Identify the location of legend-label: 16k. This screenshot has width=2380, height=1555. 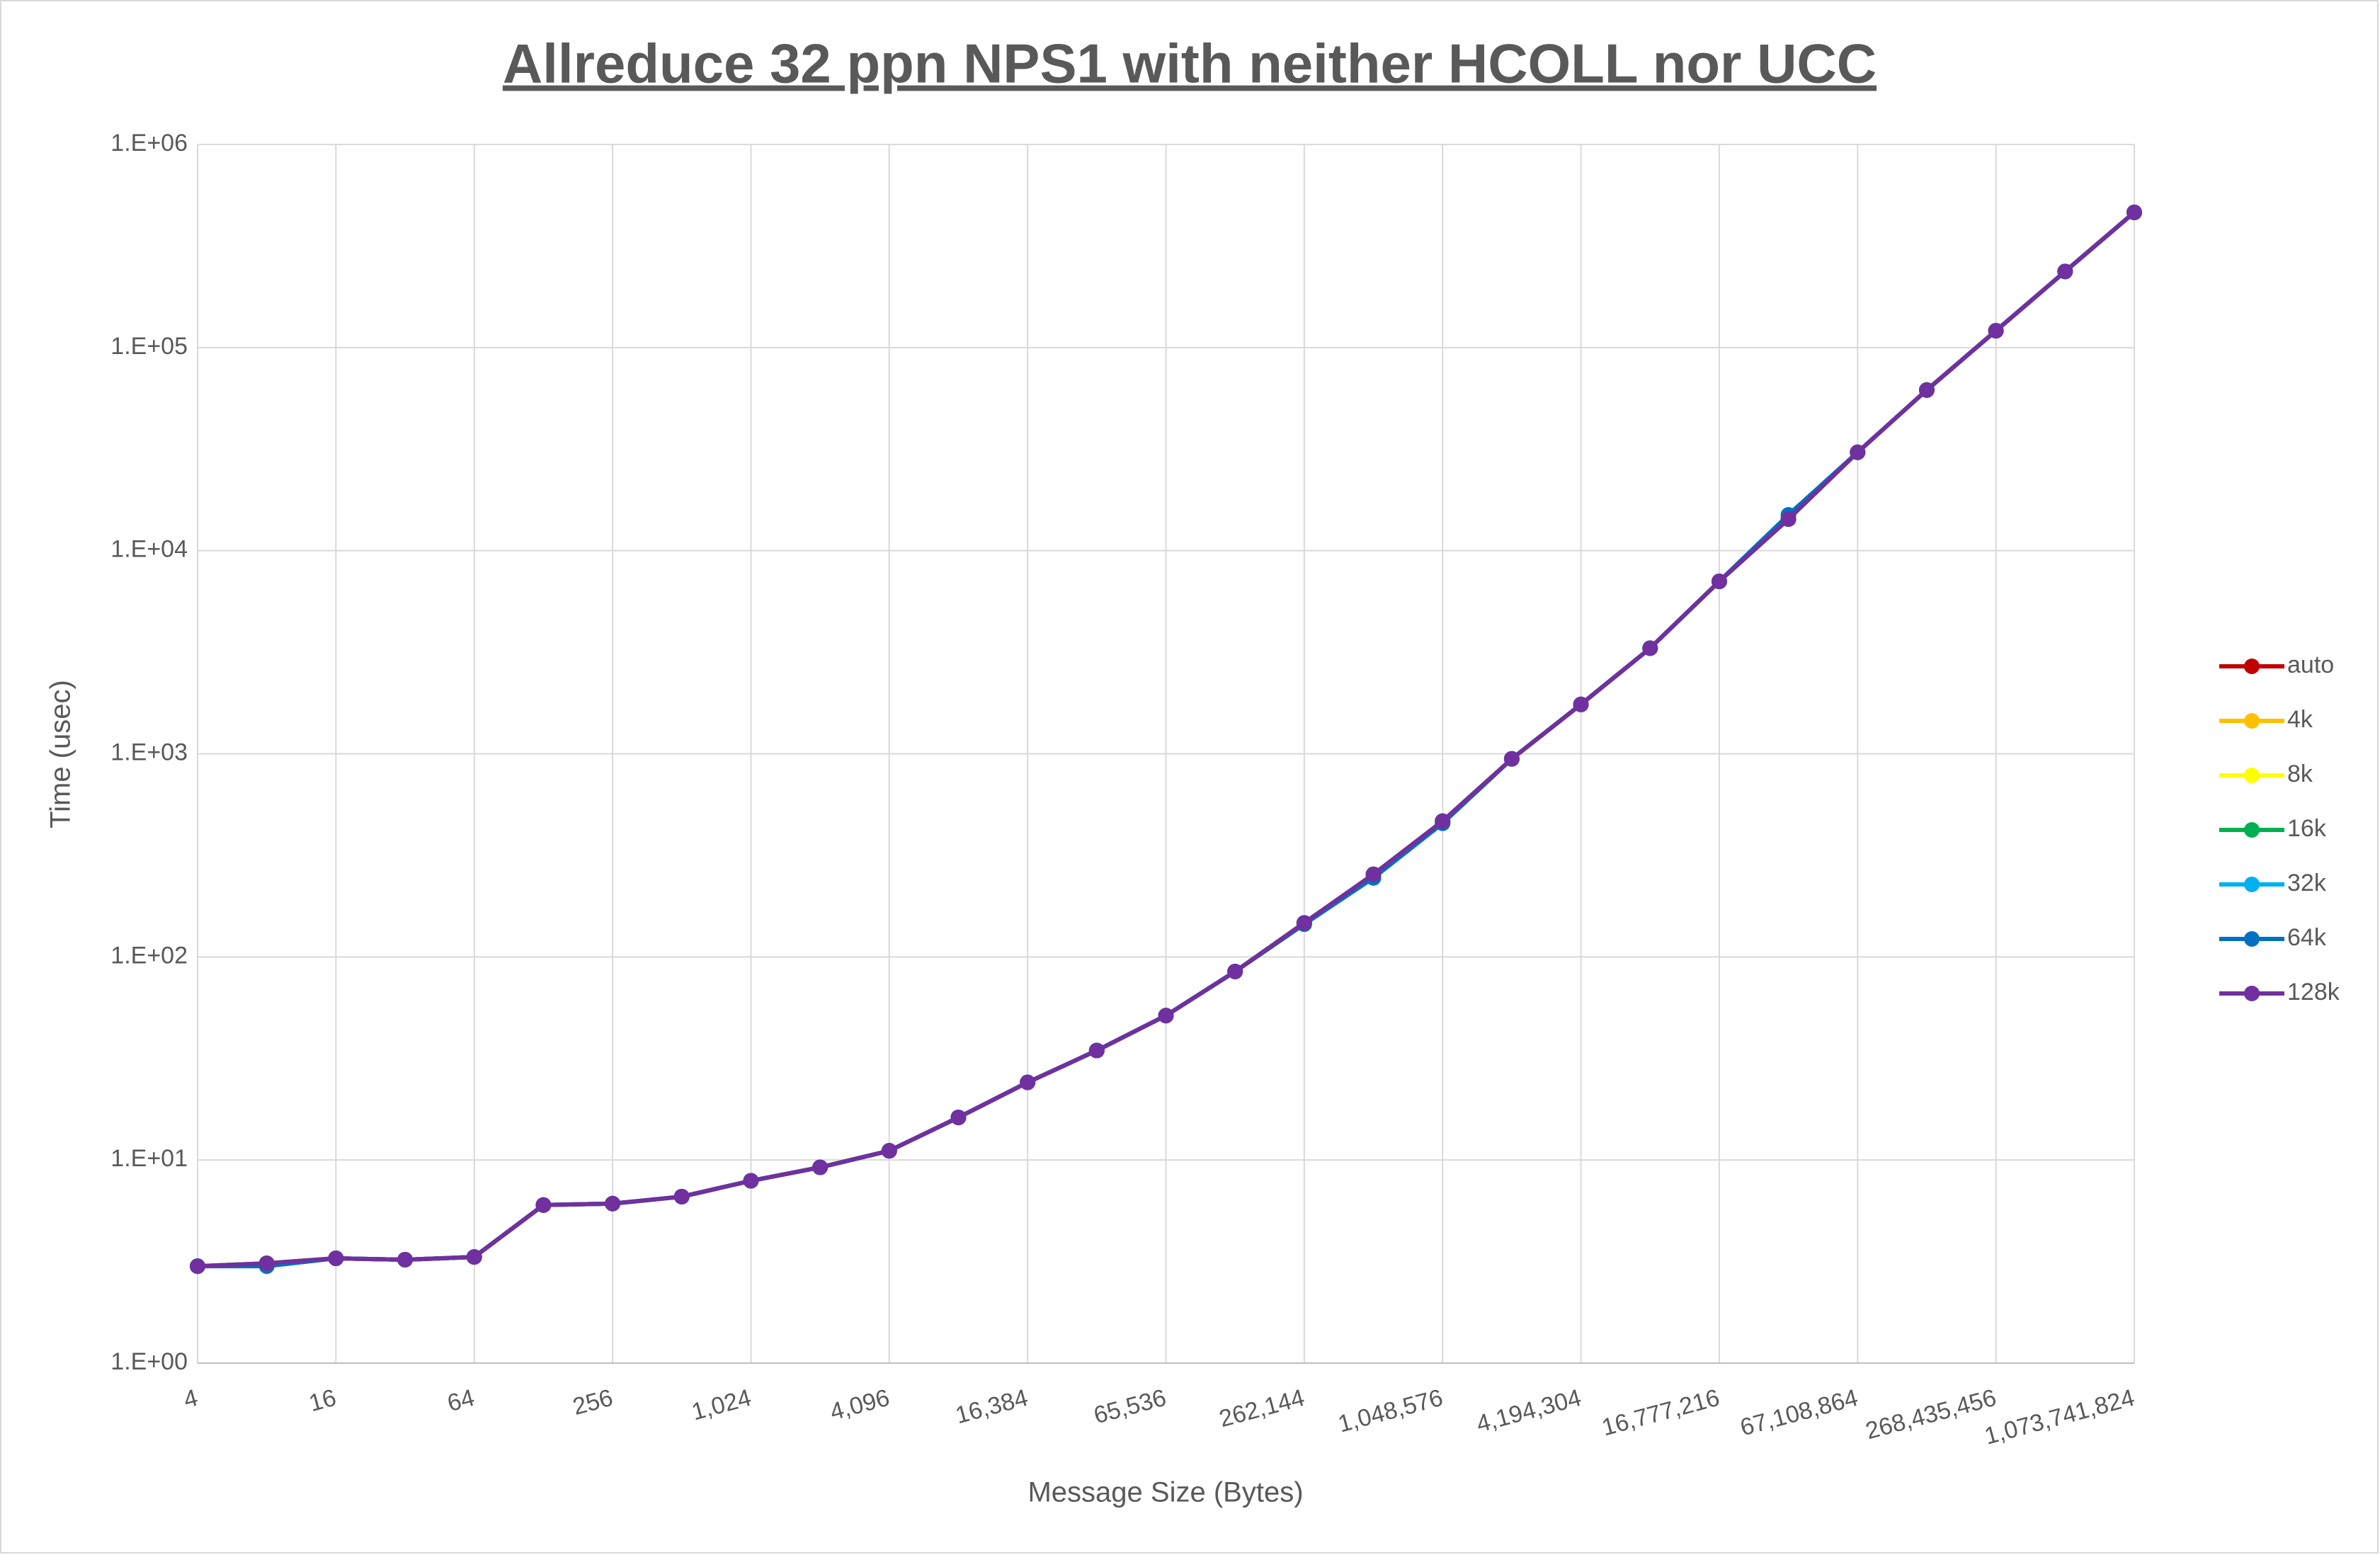
(2307, 828).